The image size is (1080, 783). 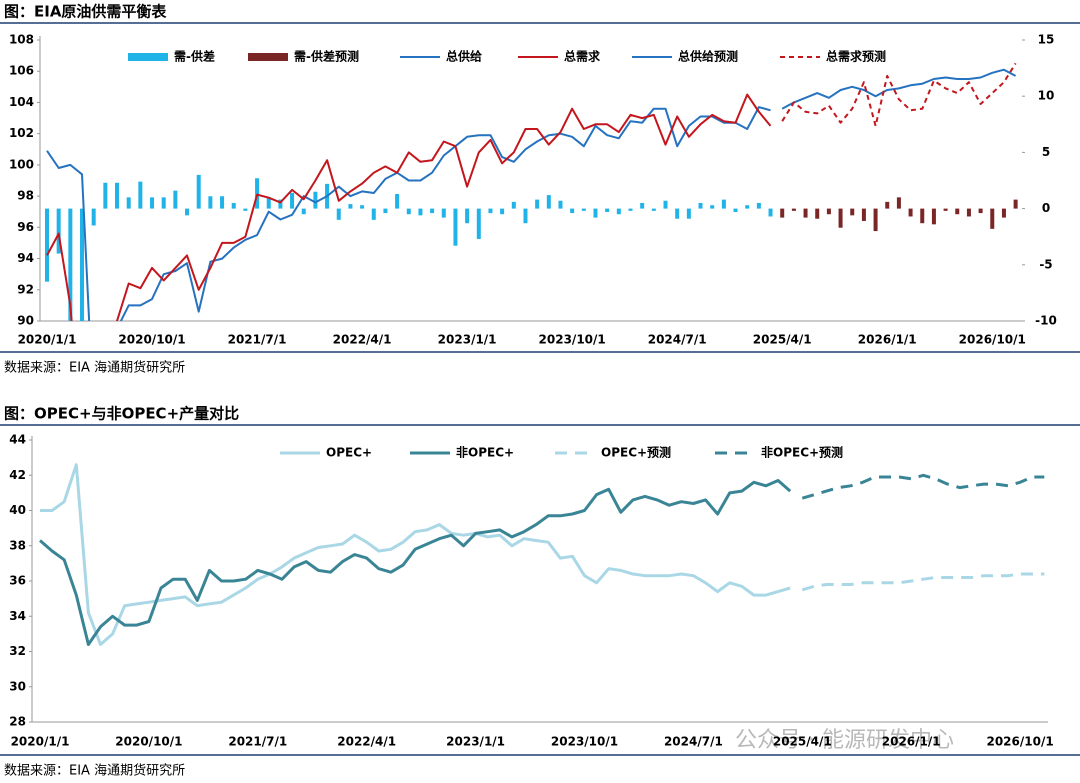 I want to click on y-tick-label: 36, so click(x=17, y=581).